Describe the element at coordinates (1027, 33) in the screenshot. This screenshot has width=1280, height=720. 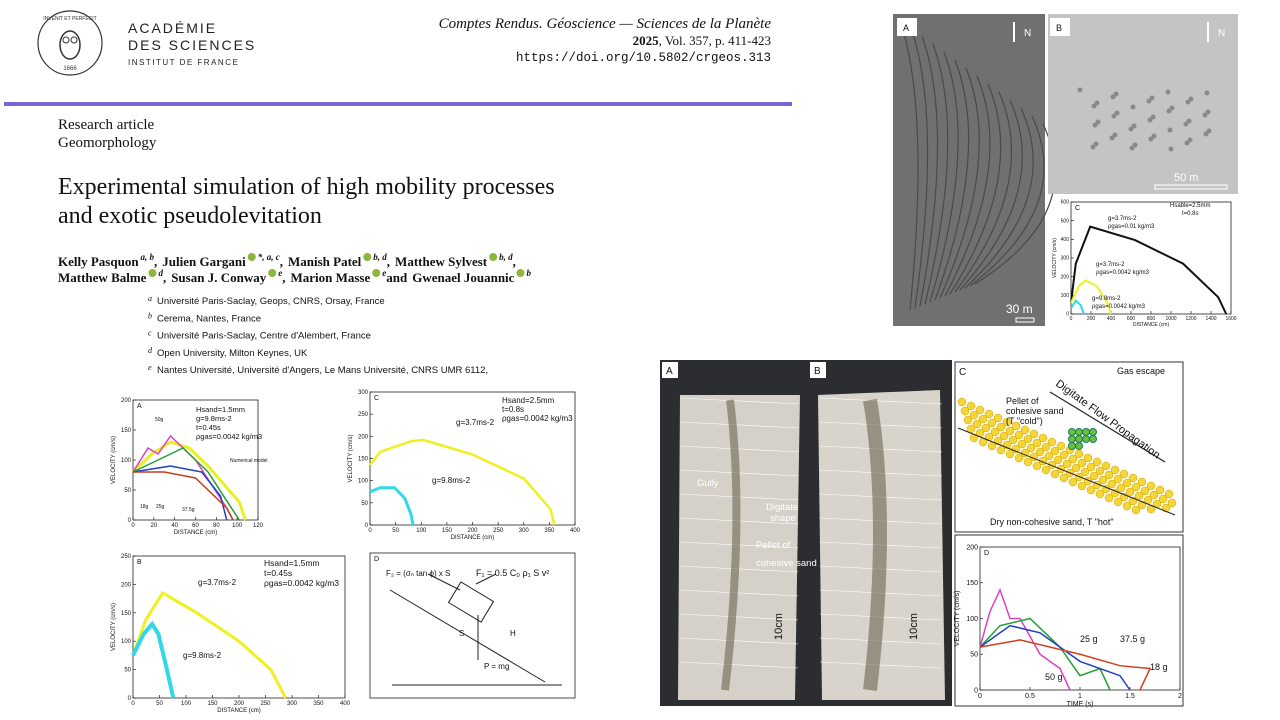
I see `north-label: N` at that location.